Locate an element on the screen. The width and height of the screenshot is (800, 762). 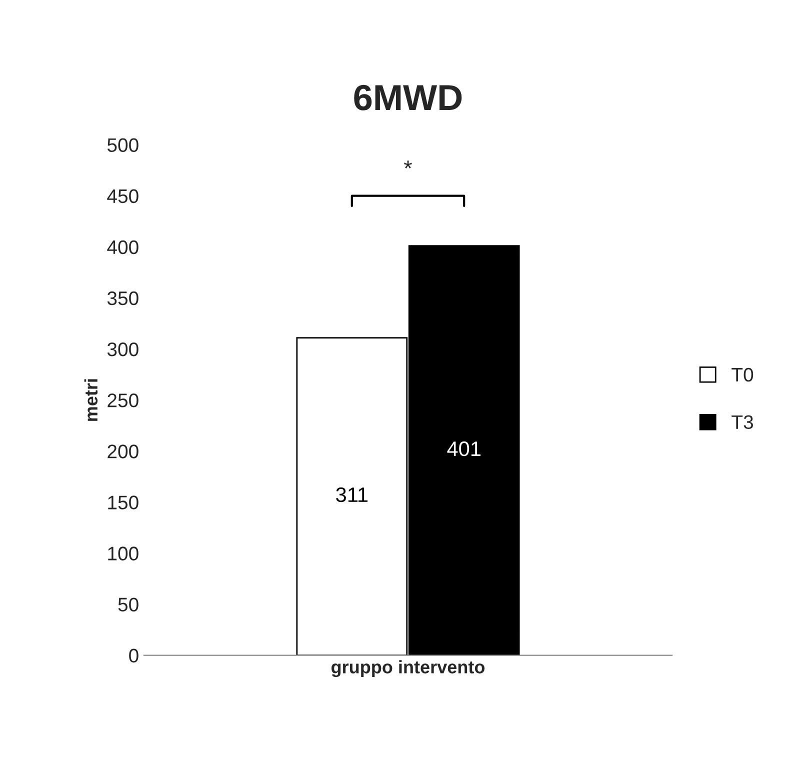
annotation: * is located at coordinates (408, 164).